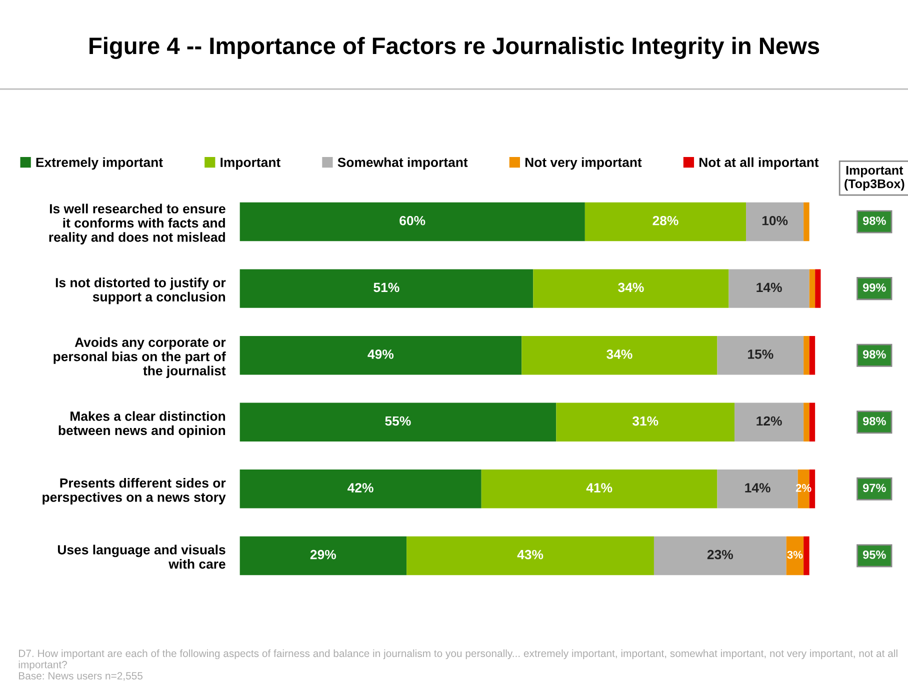 This screenshot has width=908, height=685. I want to click on data-label: 12%, so click(769, 421).